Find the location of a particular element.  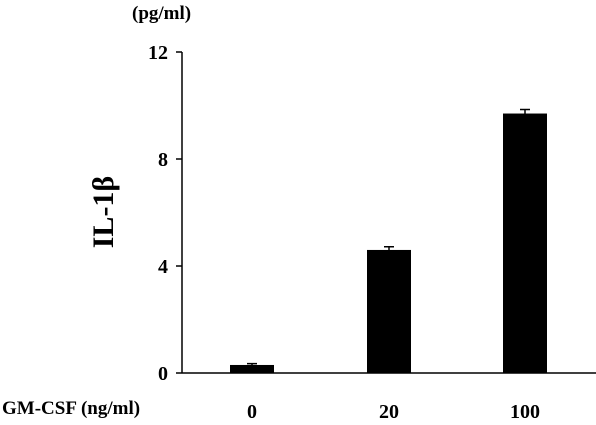

y-tick-label: 0 is located at coordinates (163, 374).